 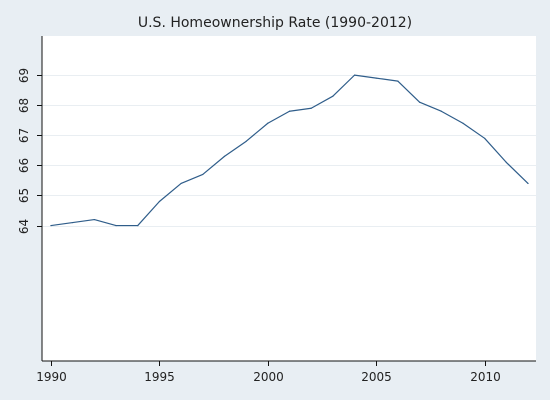 I want to click on x-tick-label: 1990, so click(x=51, y=377).